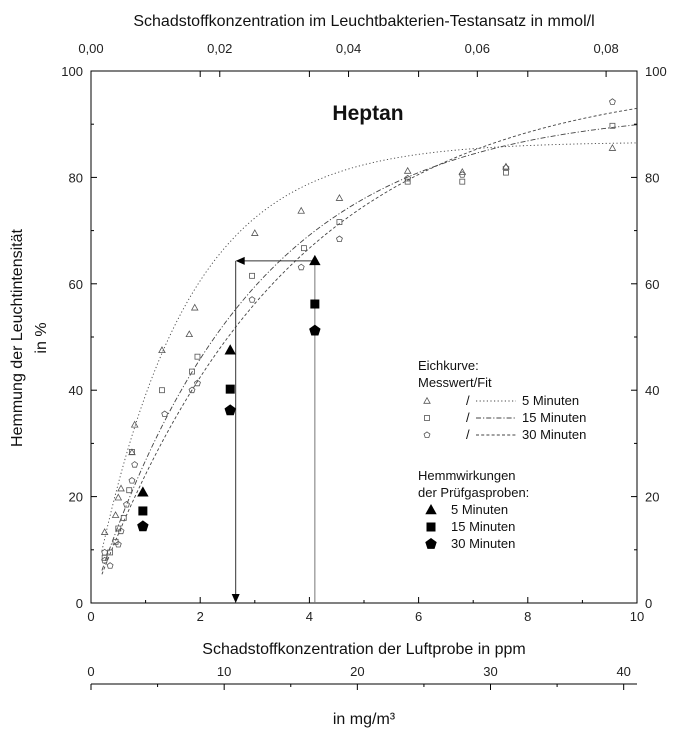  Describe the element at coordinates (652, 284) in the screenshot. I see `y-right-tick-label: 60` at that location.